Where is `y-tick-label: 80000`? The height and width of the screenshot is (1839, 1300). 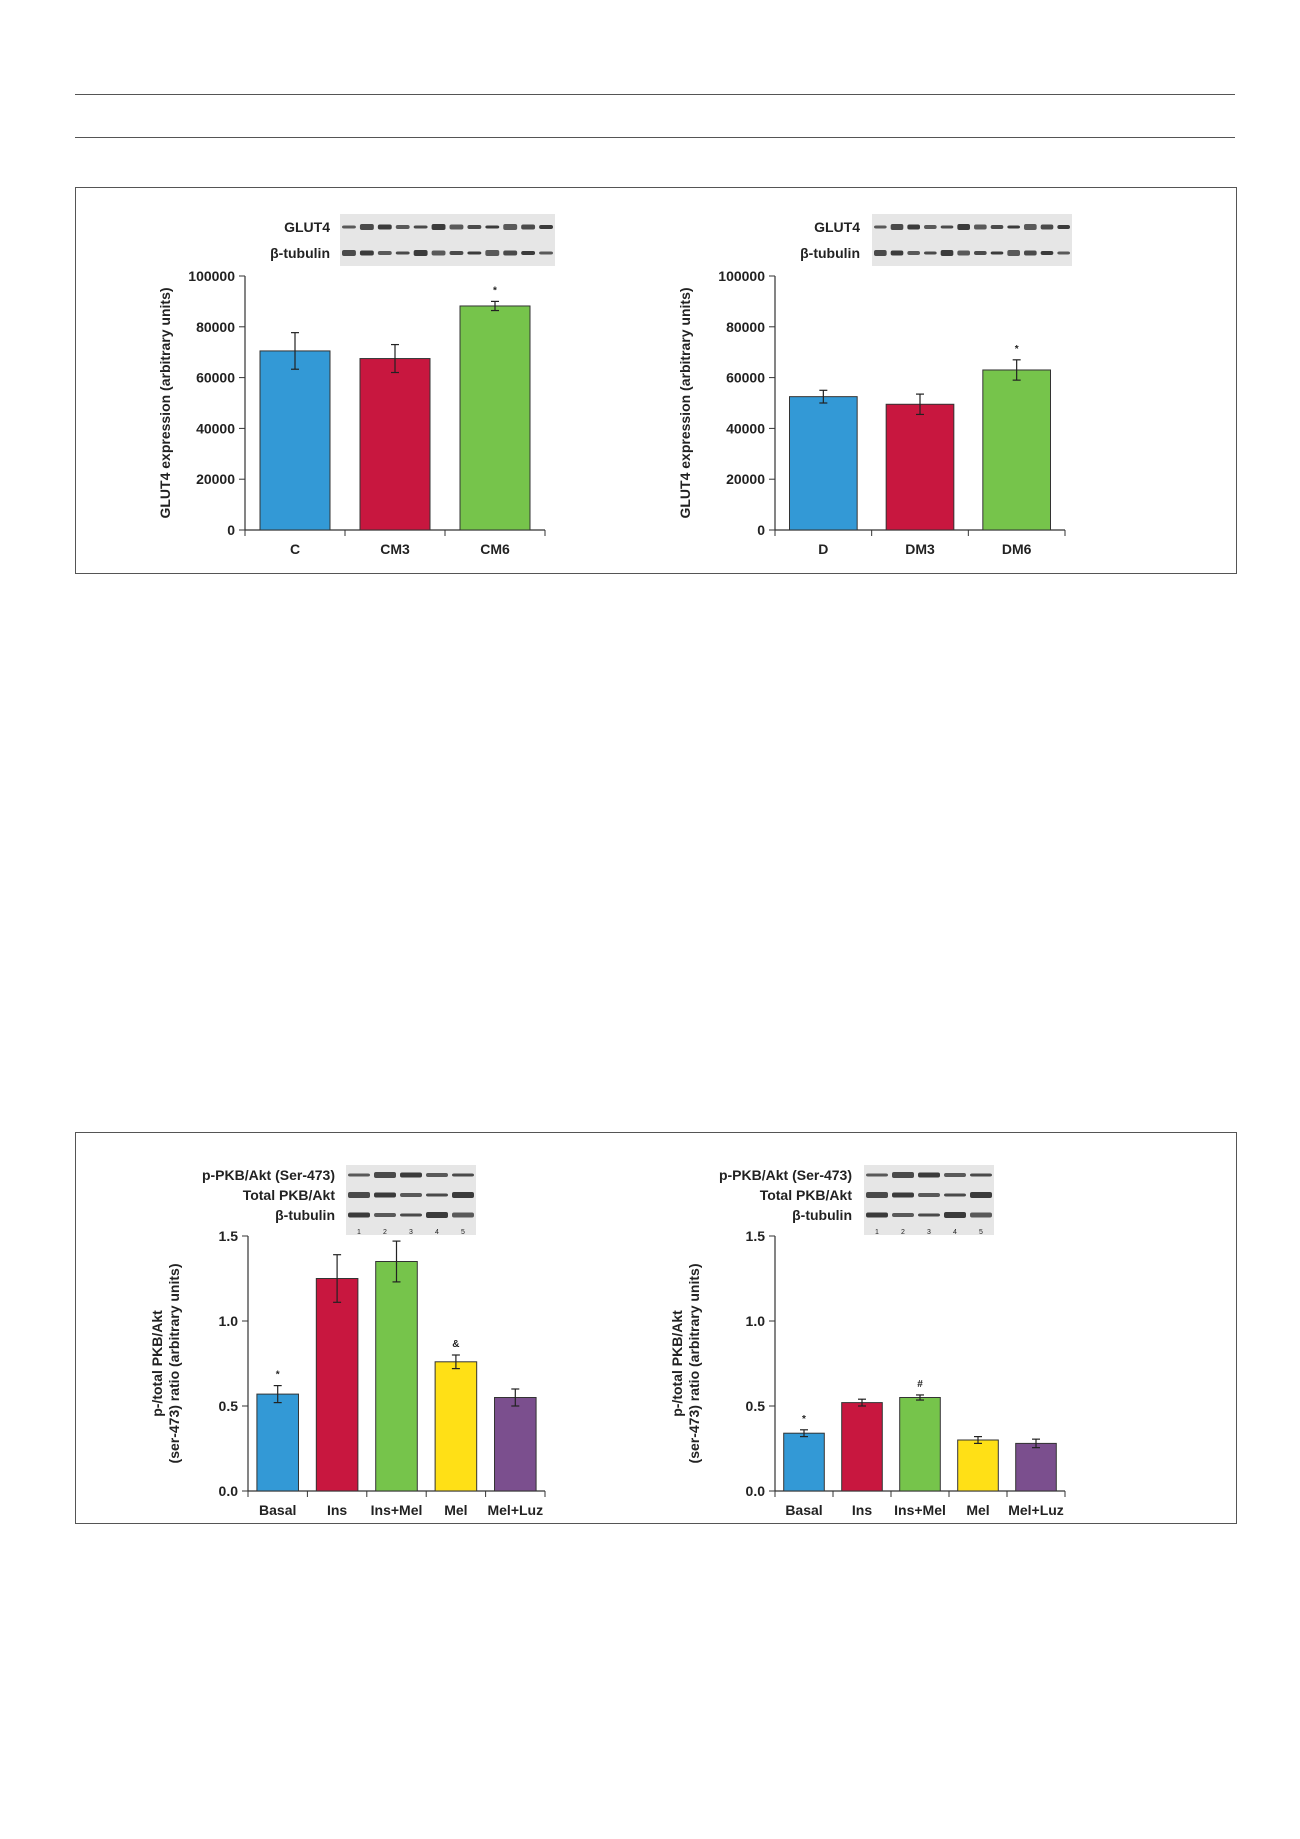
y-tick-label: 80000 is located at coordinates (745, 327).